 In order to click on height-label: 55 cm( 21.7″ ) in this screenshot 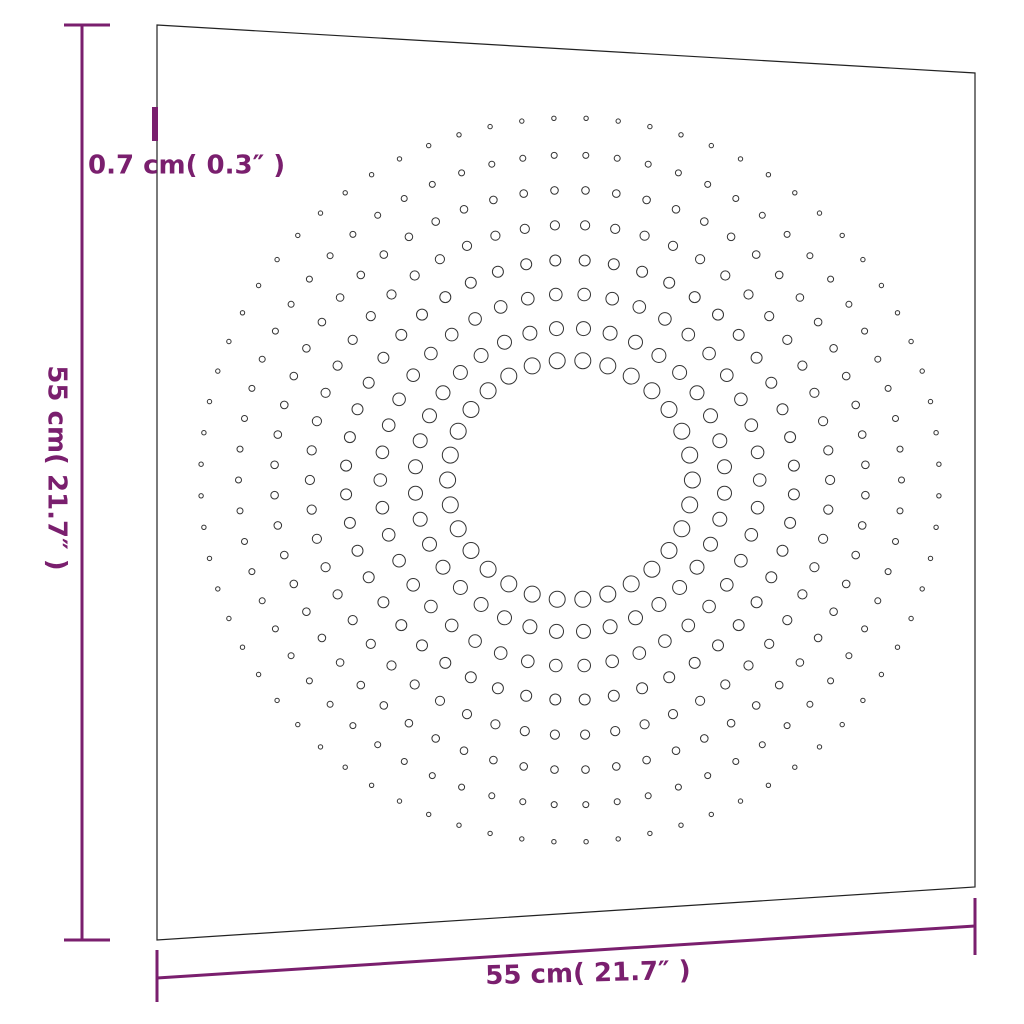, I will do `click(57, 467)`.